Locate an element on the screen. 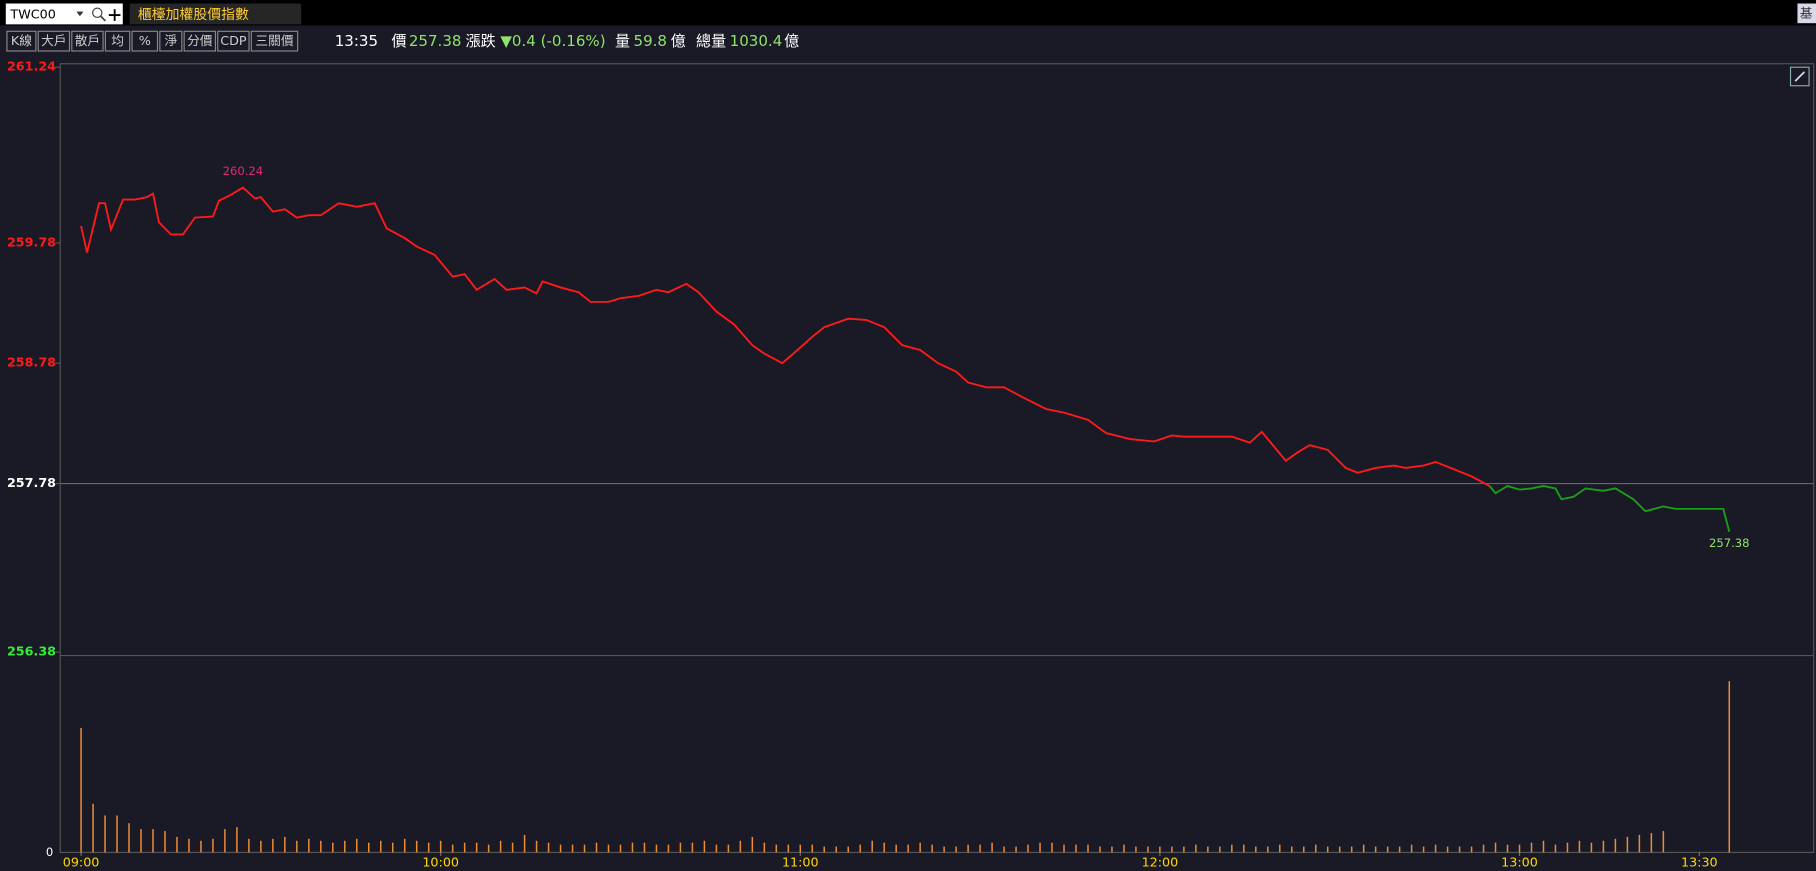 Image resolution: width=1816 pixels, height=871 pixels. toolbar-button-label: 大戶 is located at coordinates (53, 41).